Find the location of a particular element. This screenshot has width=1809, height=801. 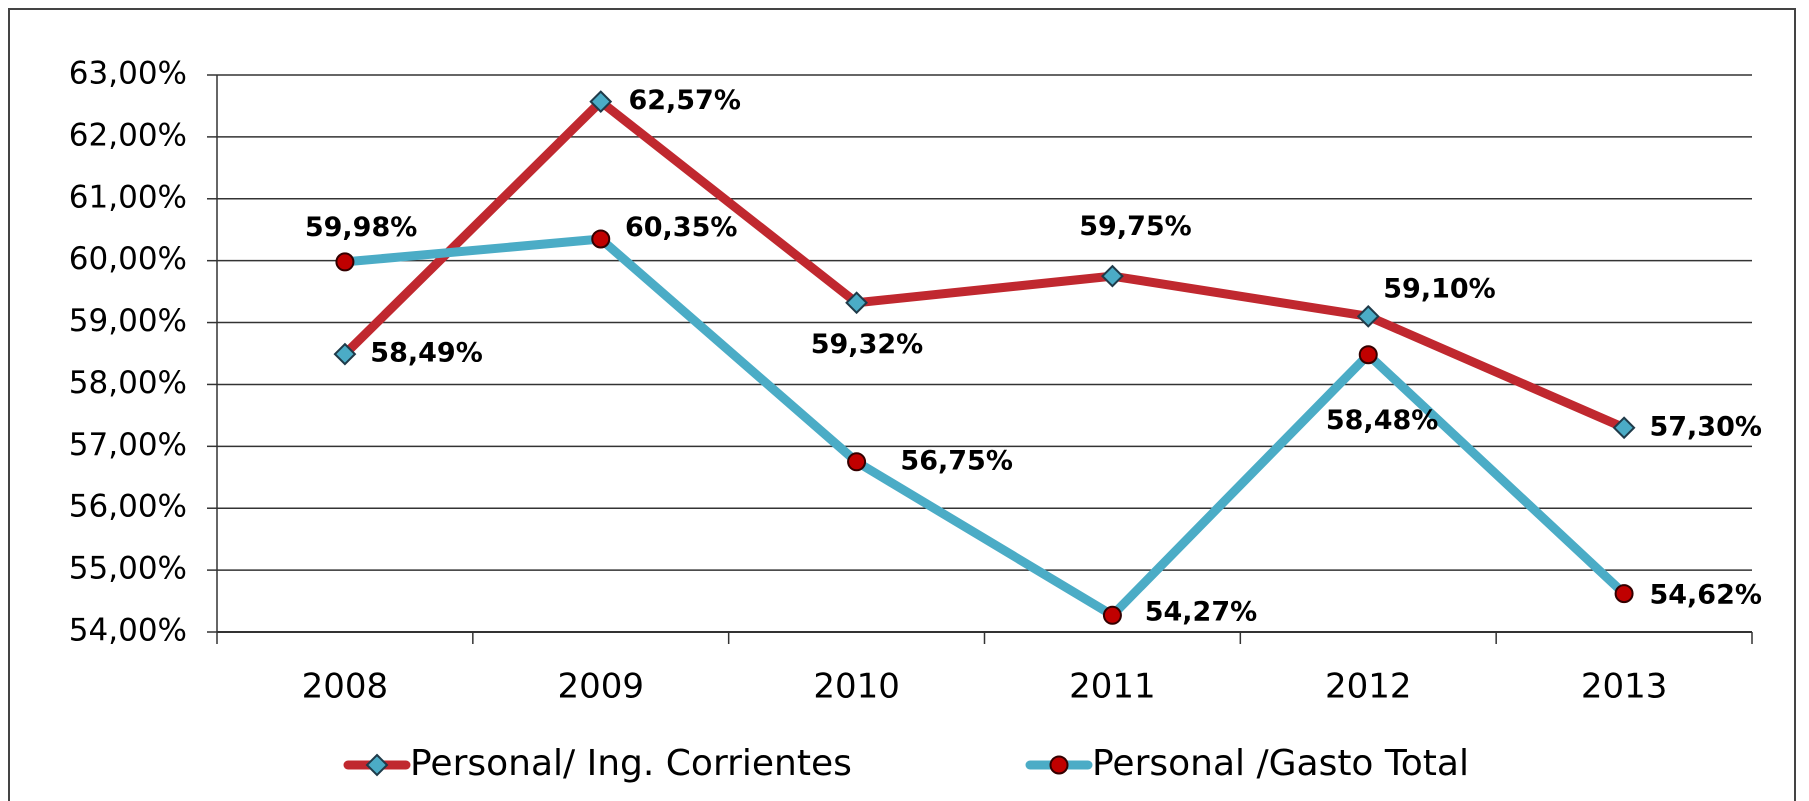

data-label: 59,32% is located at coordinates (867, 344).